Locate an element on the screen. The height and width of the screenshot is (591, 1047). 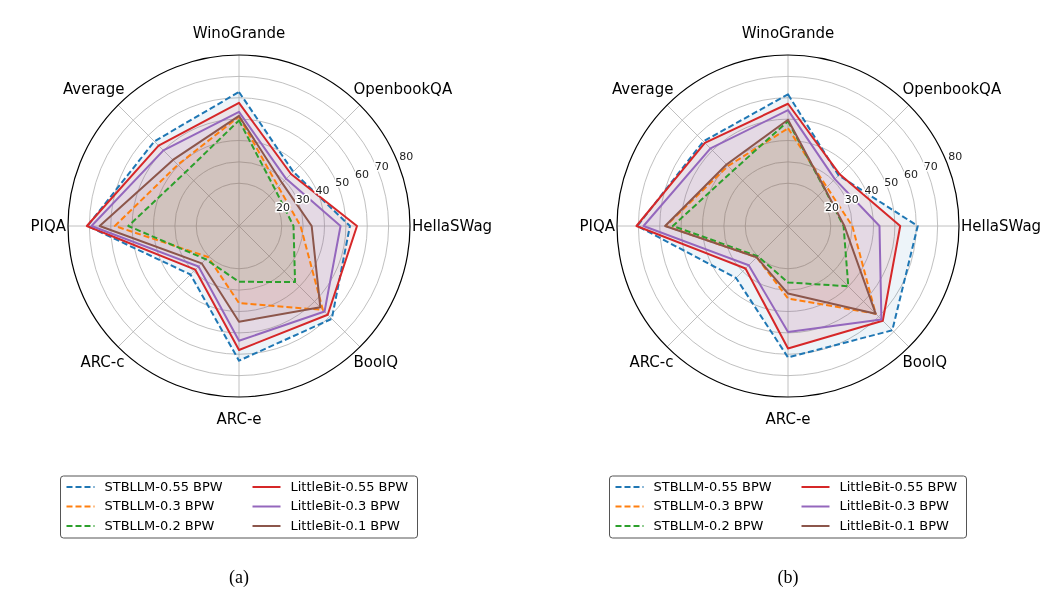
text: (b) is located at coordinates (788, 577).